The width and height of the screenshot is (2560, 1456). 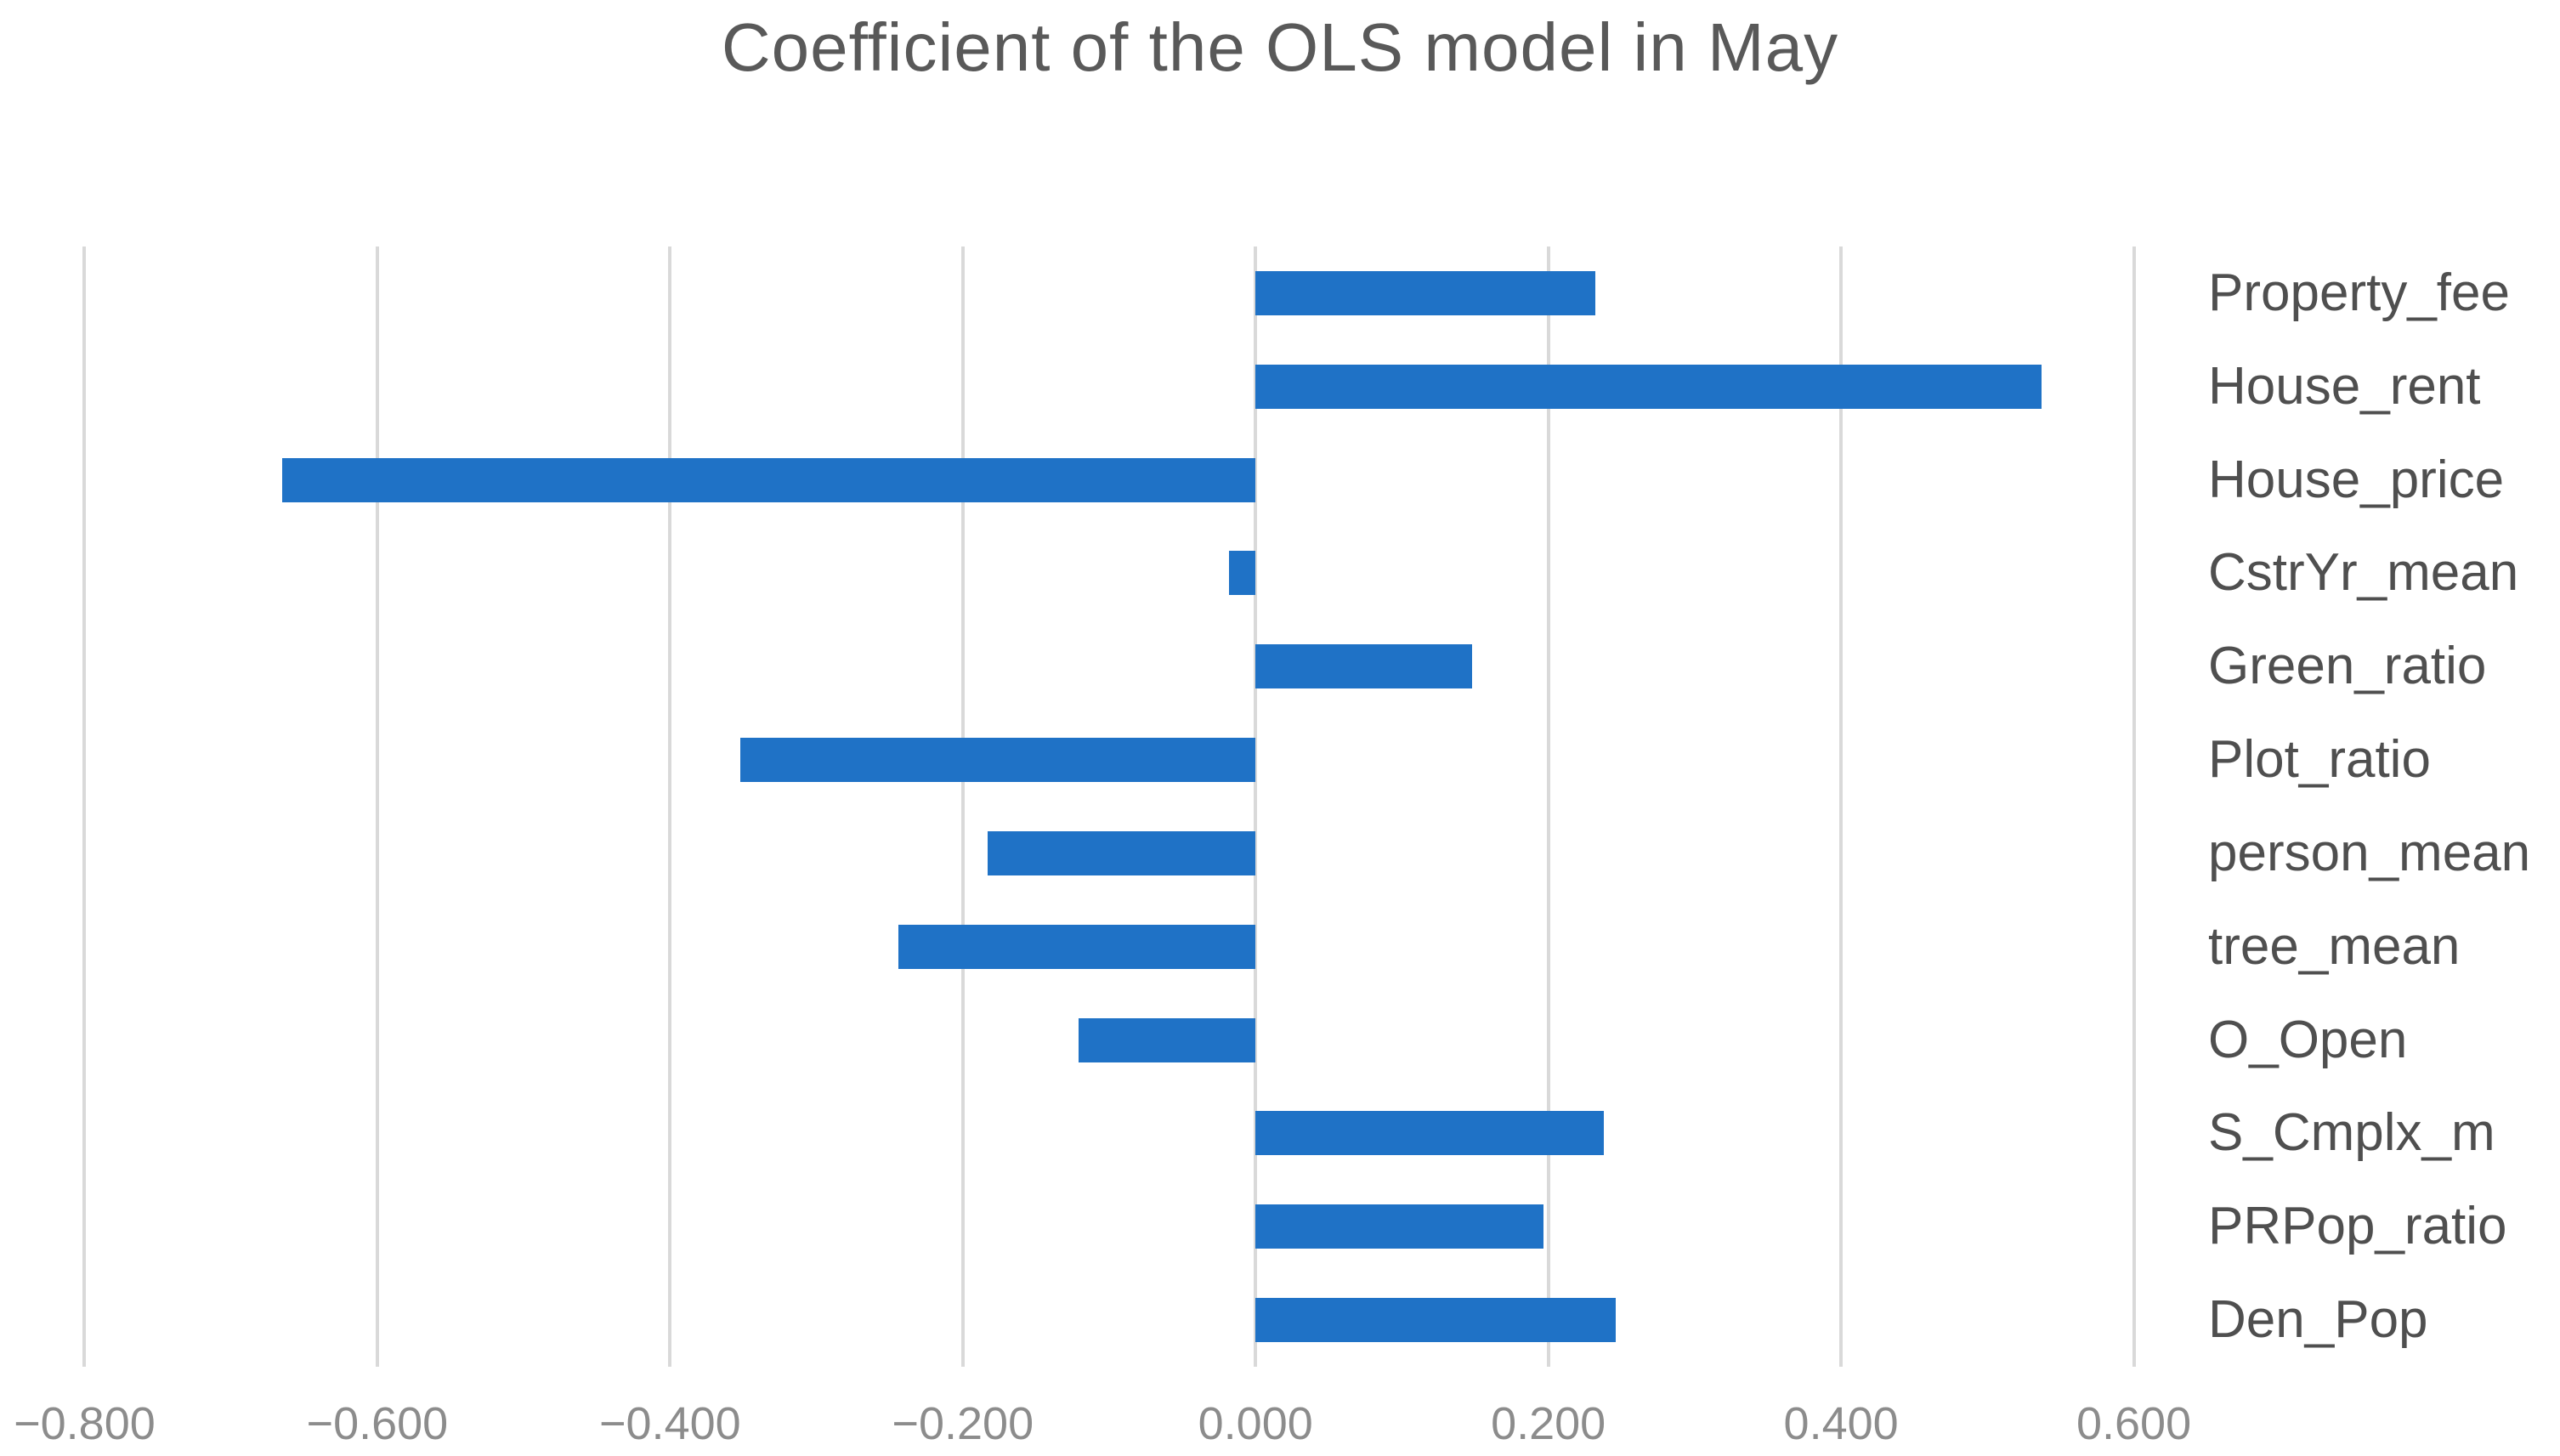 What do you see at coordinates (1841, 1423) in the screenshot?
I see `x-tick-label: 0.400` at bounding box center [1841, 1423].